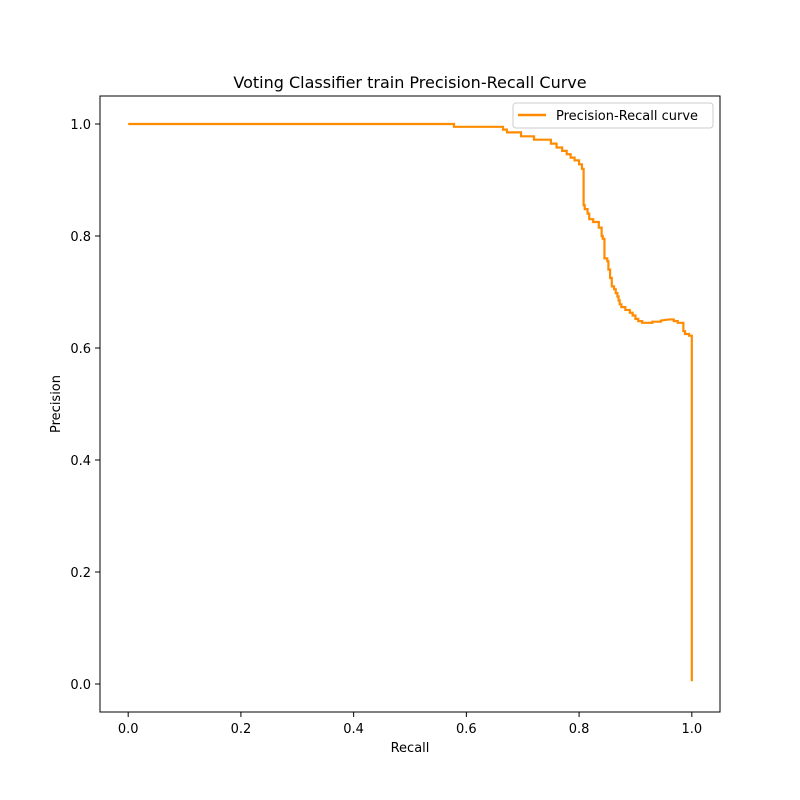  What do you see at coordinates (353, 729) in the screenshot?
I see `x-tick-label: 0.4` at bounding box center [353, 729].